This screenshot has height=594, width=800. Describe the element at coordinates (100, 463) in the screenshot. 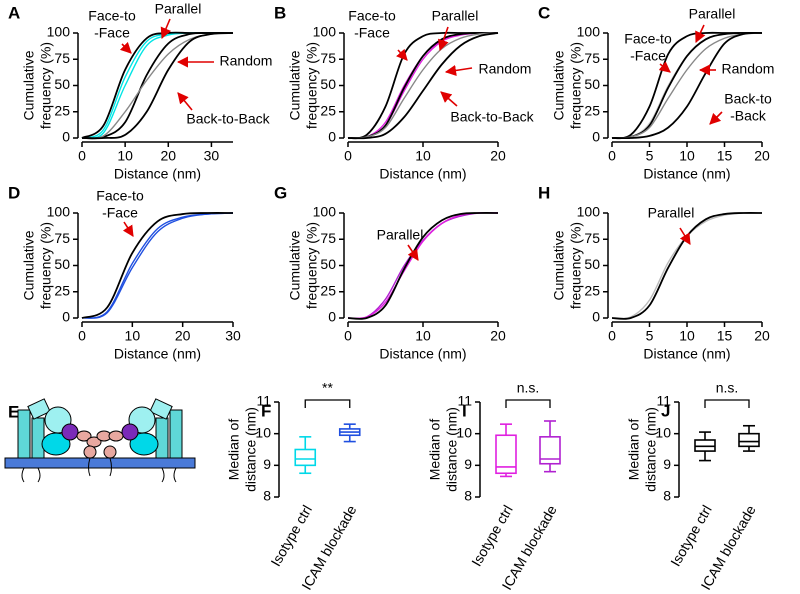

I see `membrane` at that location.